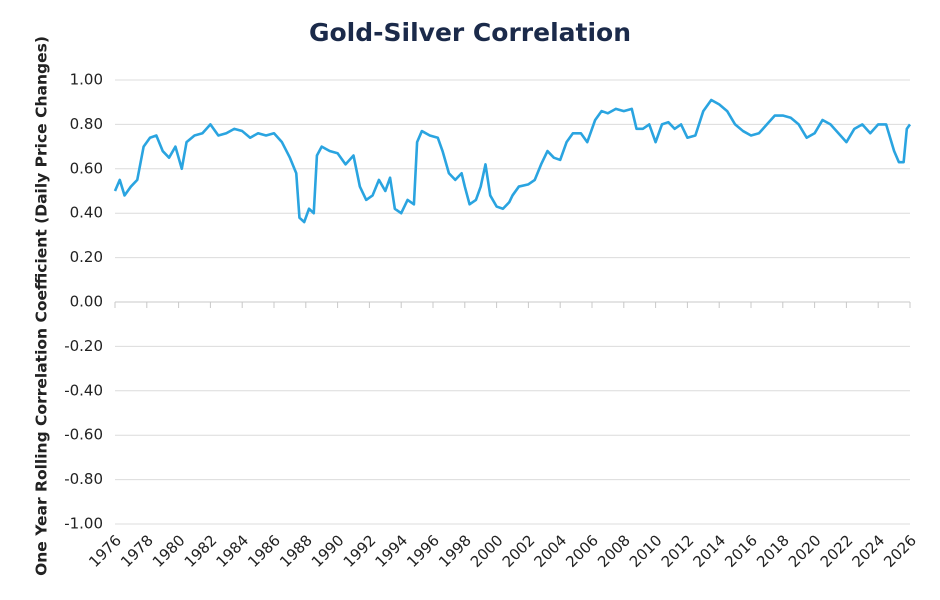 Image resolution: width=940 pixels, height=600 pixels. Describe the element at coordinates (614, 551) in the screenshot. I see `x-tick-label: 2008` at that location.